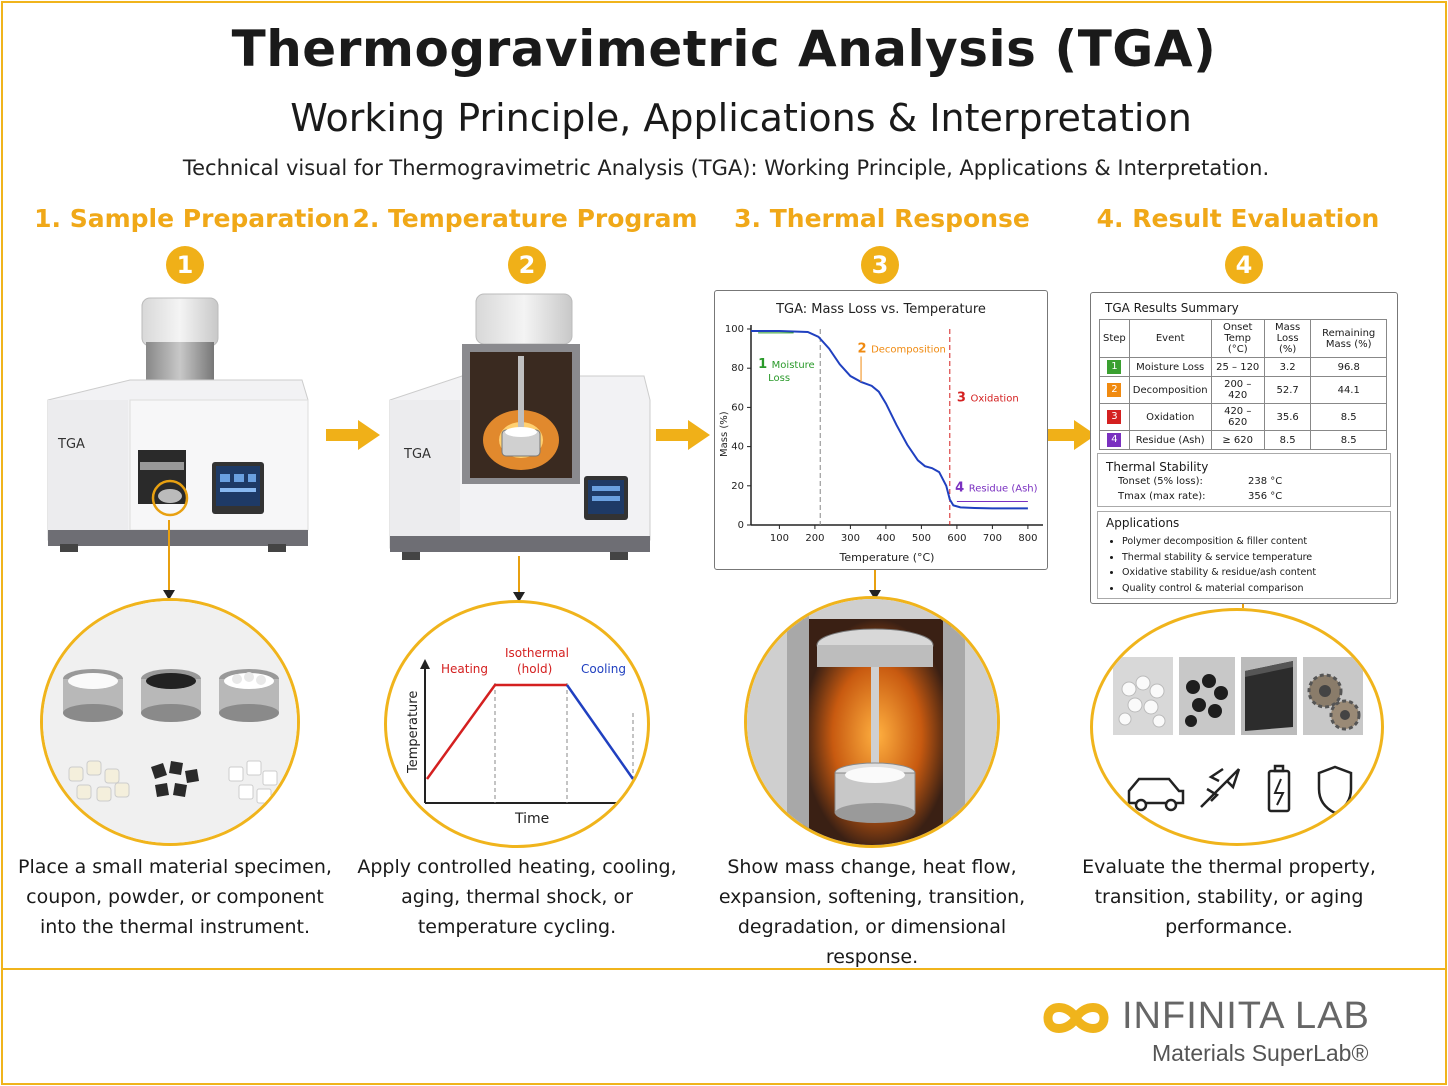 This screenshot has height=1086, width=1448. I want to click on chart-x-tick-label: 700, so click(992, 538).